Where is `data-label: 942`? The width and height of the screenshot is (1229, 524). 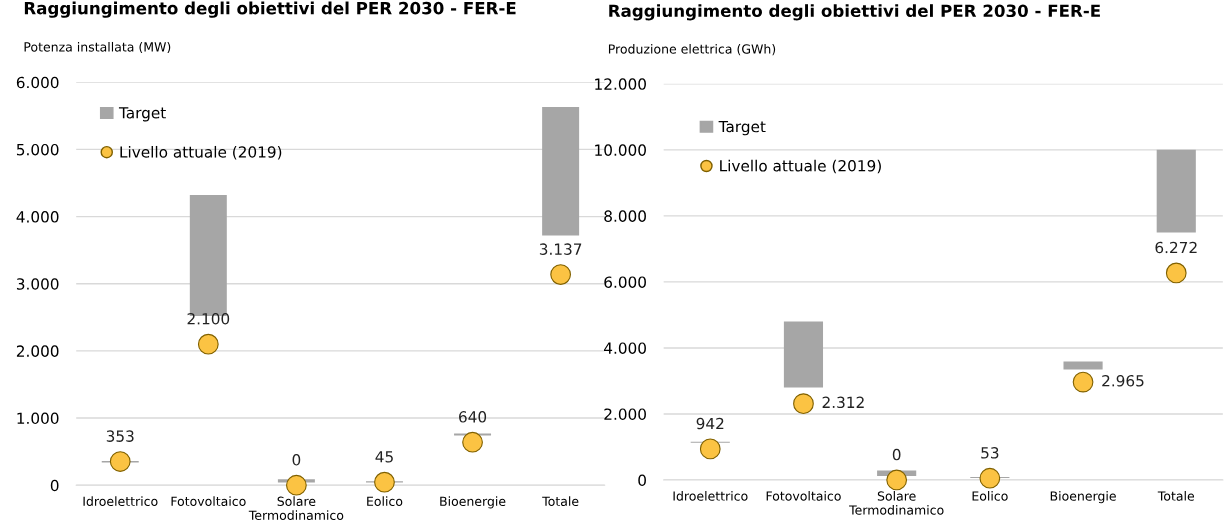
data-label: 942 is located at coordinates (710, 423).